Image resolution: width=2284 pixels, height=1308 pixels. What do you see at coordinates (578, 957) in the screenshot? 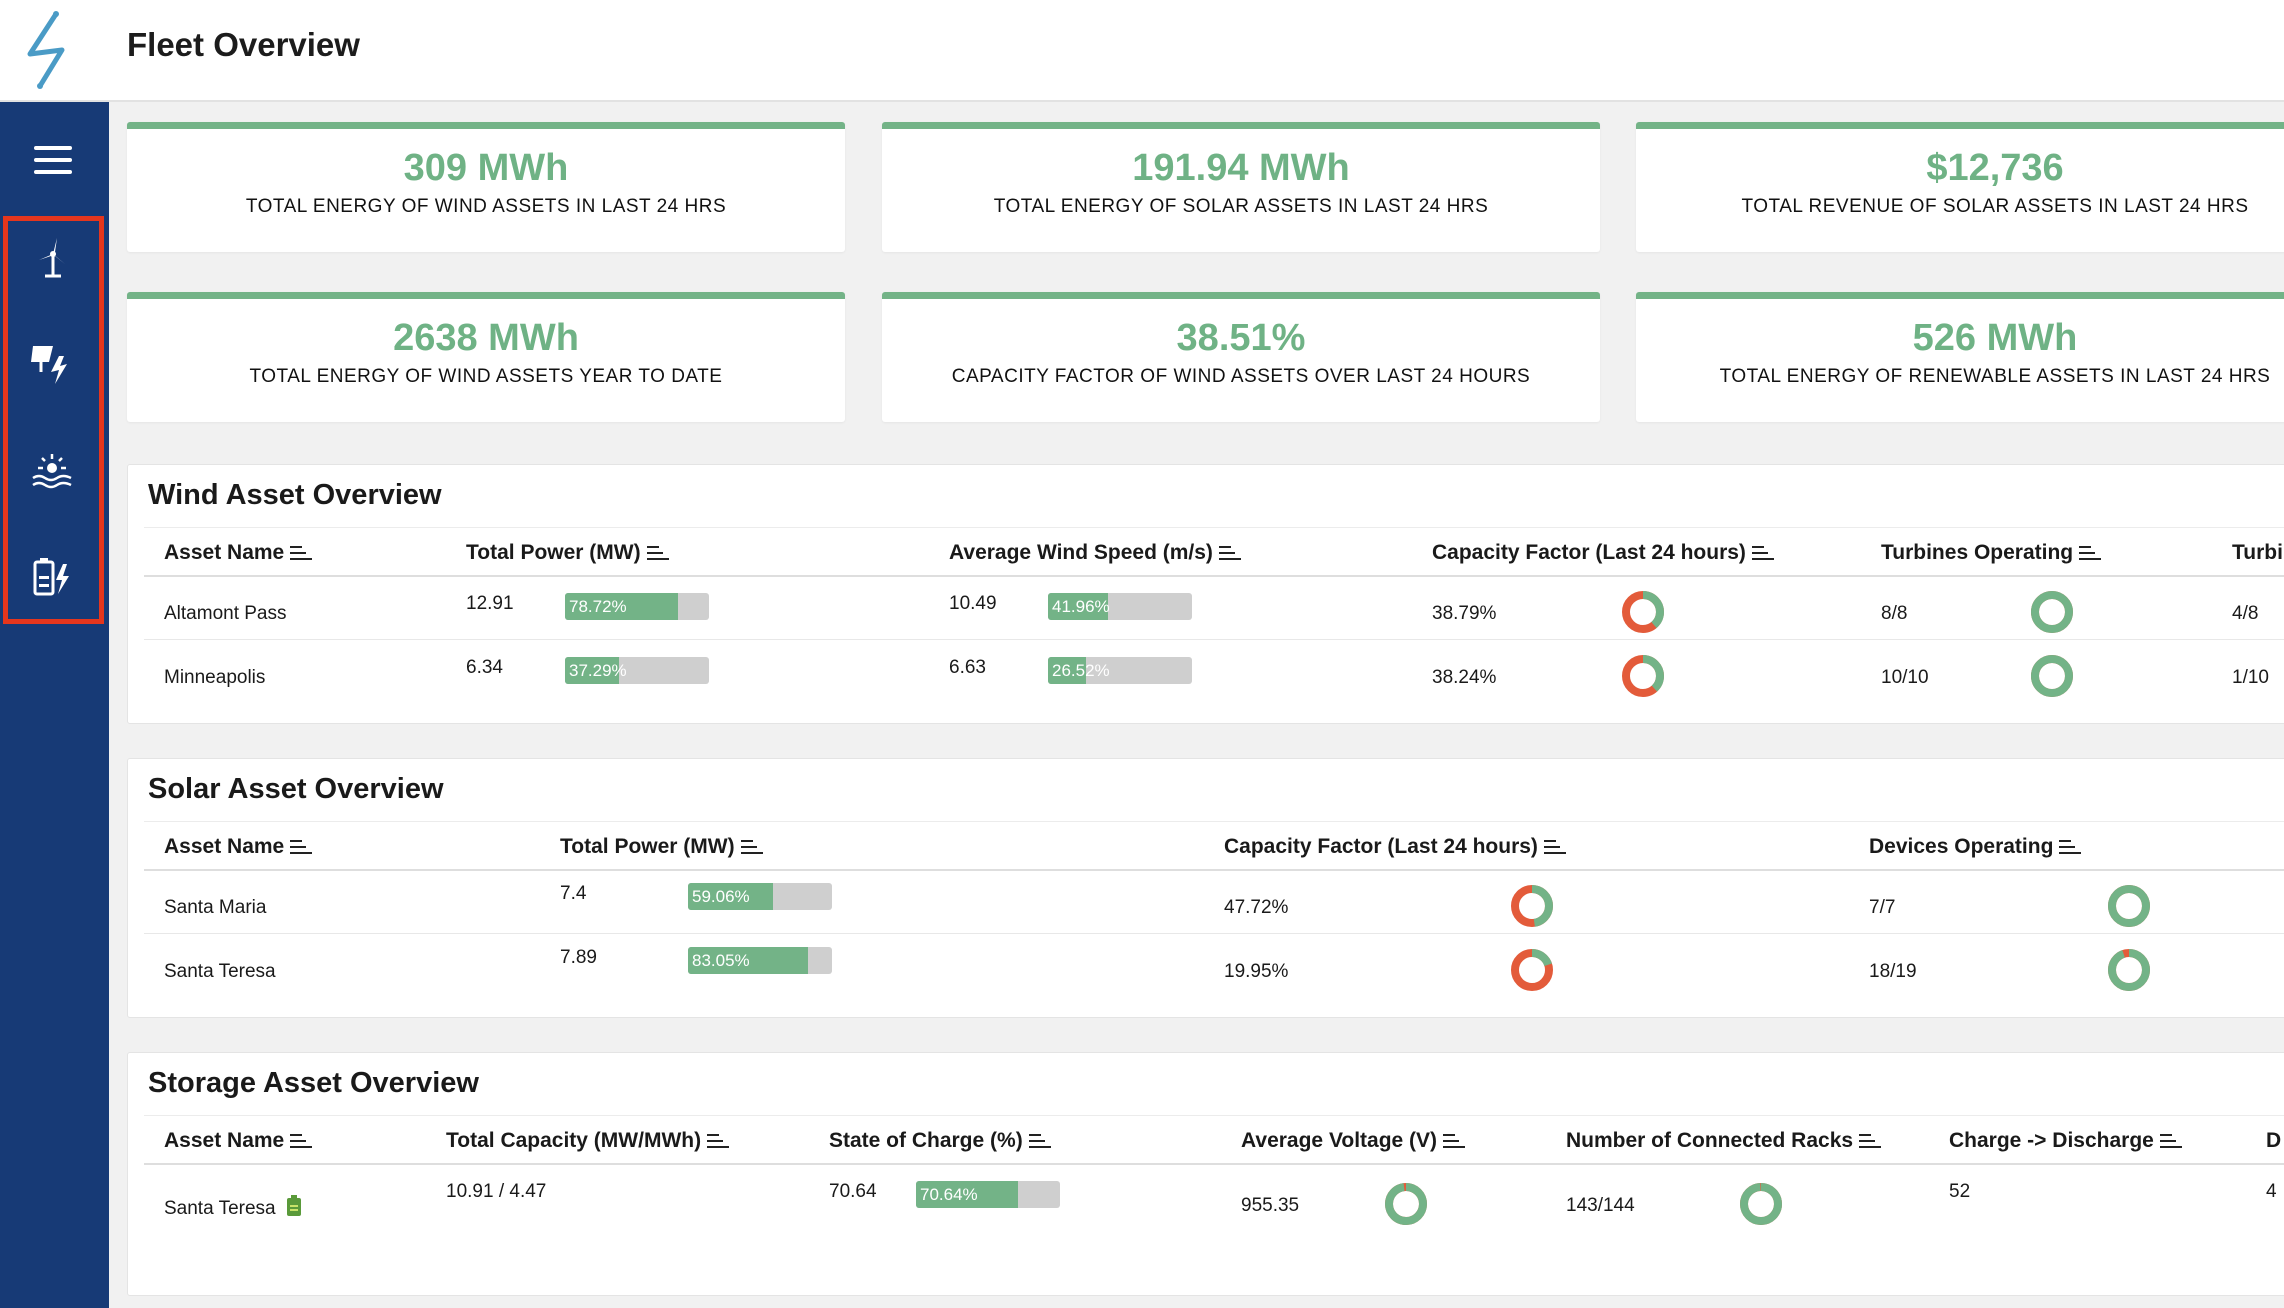
I see `total-power: 7.89` at bounding box center [578, 957].